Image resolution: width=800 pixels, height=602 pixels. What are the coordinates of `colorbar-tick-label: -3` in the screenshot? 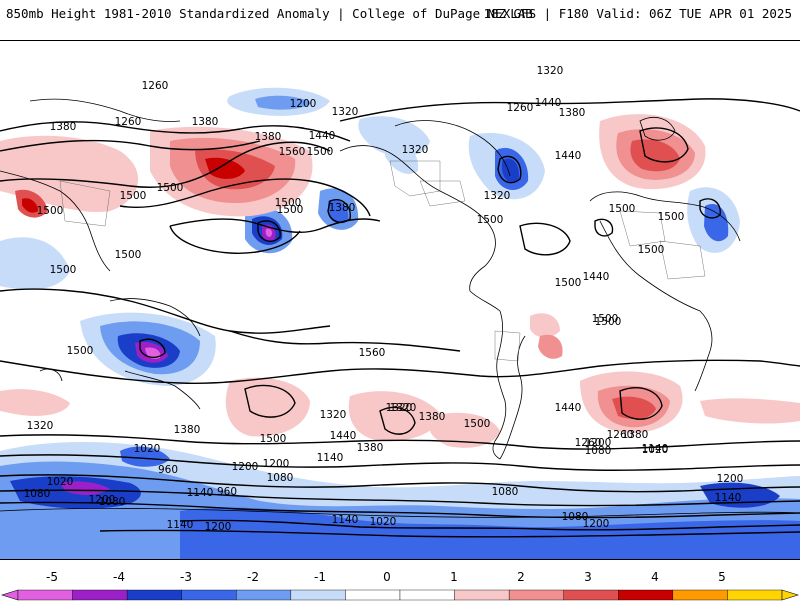 It's located at (186, 577).